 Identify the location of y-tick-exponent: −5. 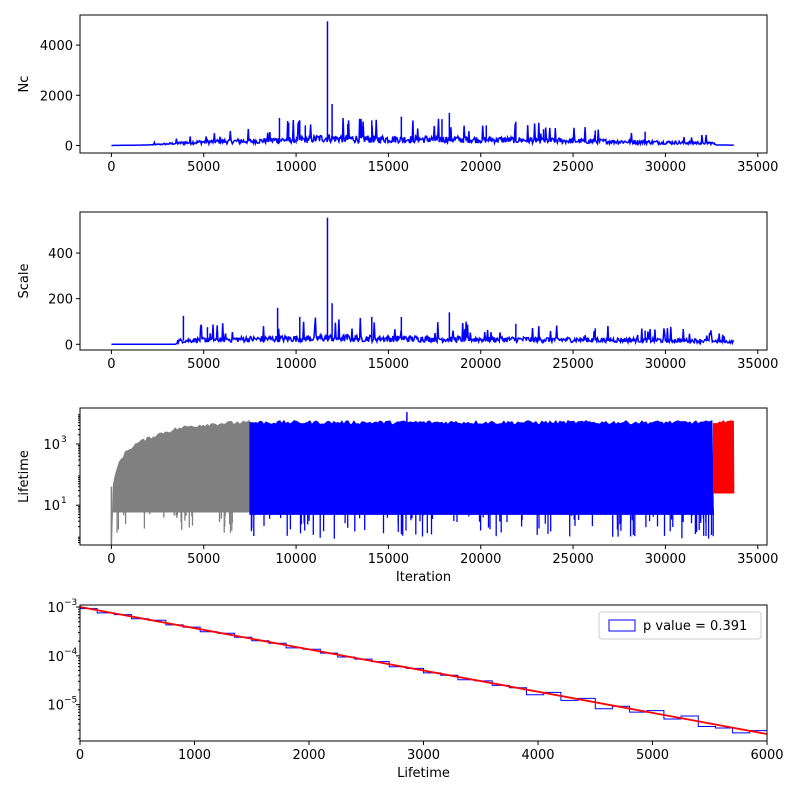
(70, 701).